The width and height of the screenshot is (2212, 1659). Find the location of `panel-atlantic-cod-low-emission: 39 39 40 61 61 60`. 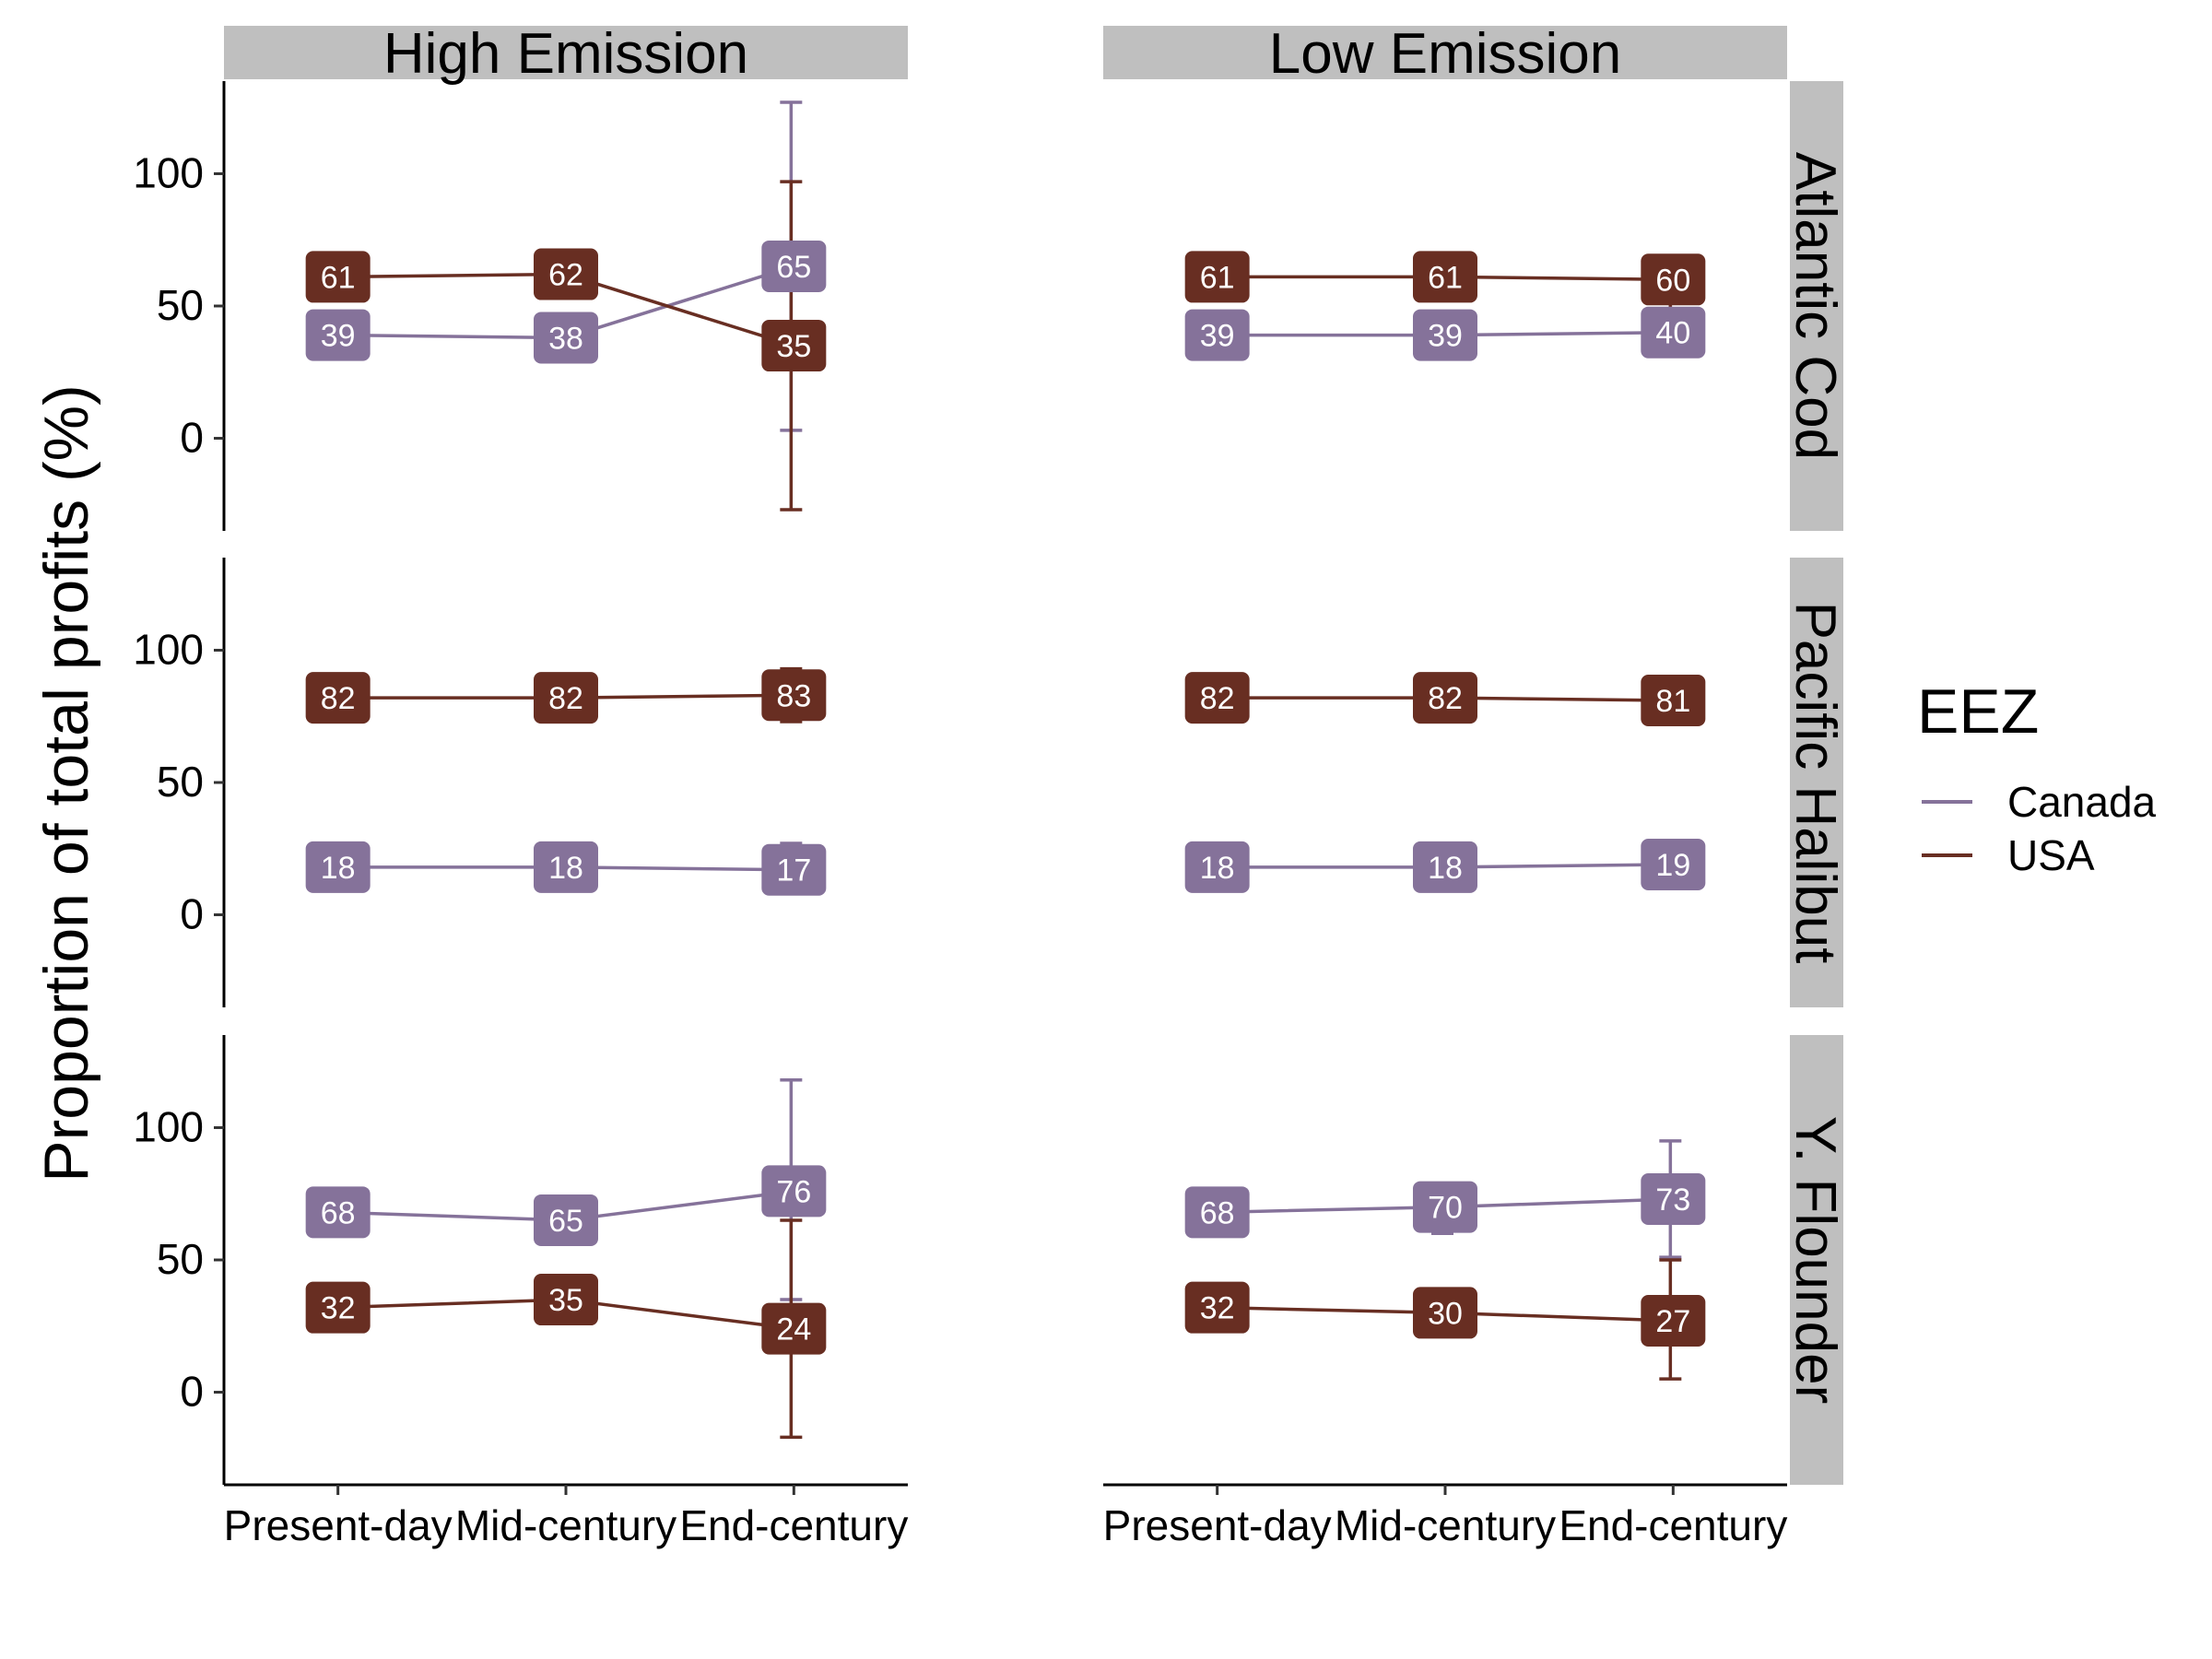

panel-atlantic-cod-low-emission: 39 39 40 61 61 60 is located at coordinates (1445, 306).